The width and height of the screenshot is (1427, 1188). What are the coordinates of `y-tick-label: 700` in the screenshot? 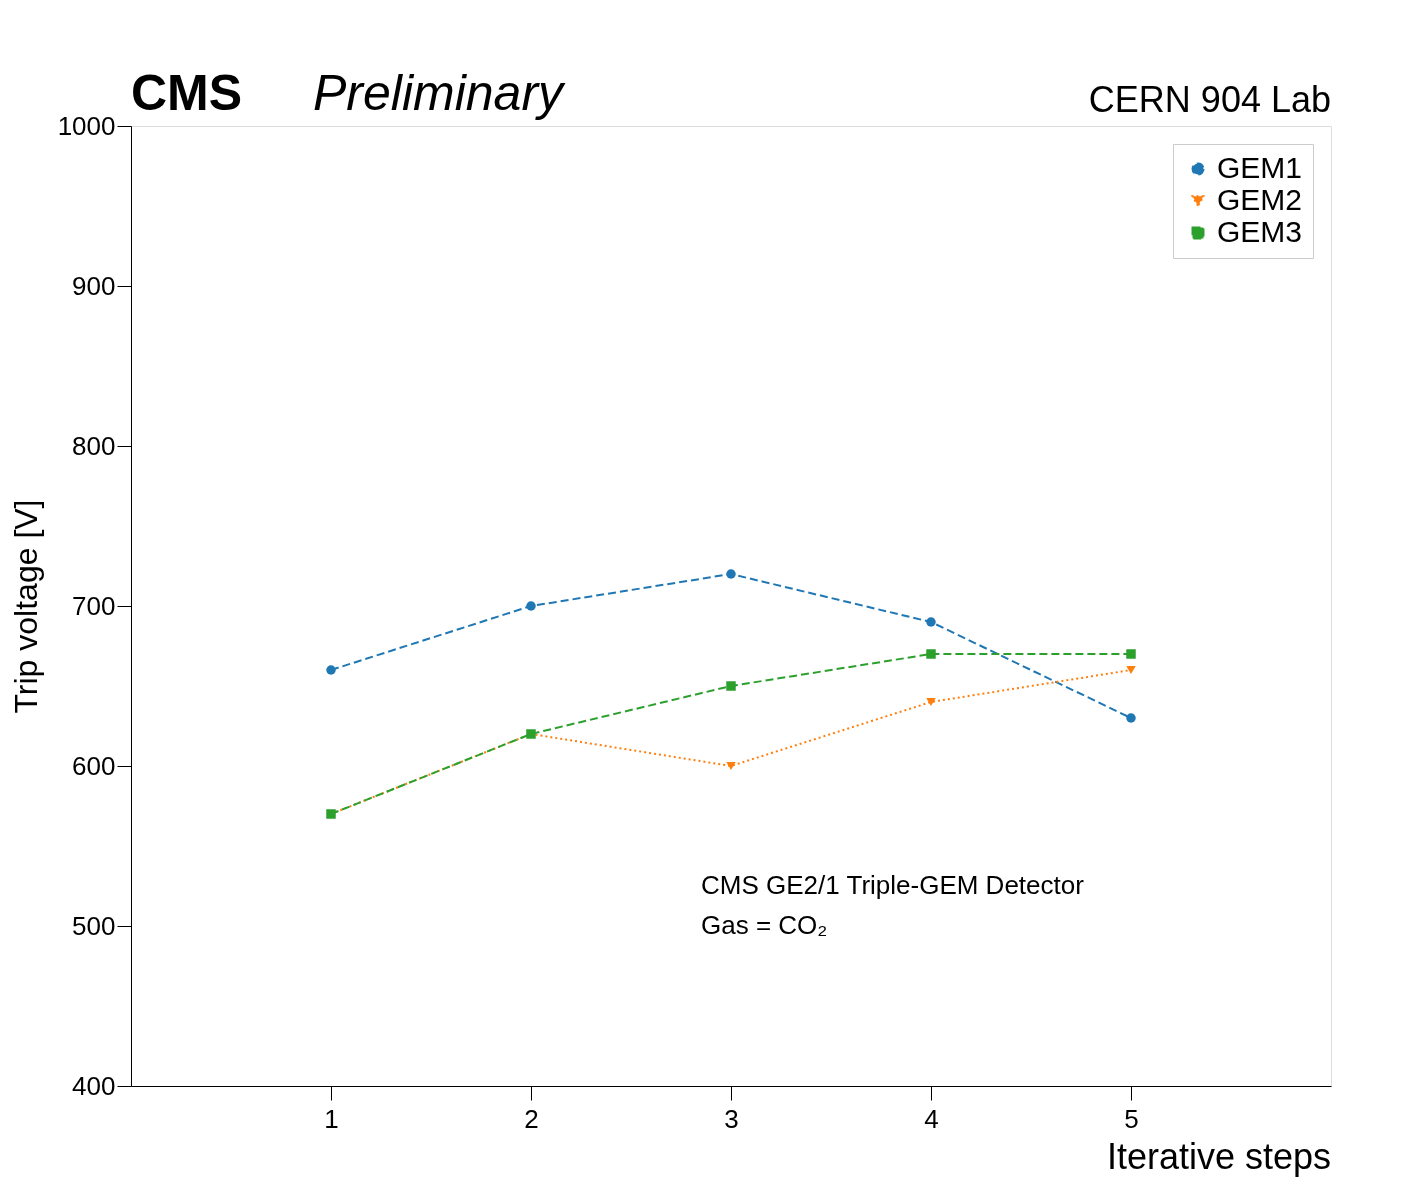 It's located at (94, 605).